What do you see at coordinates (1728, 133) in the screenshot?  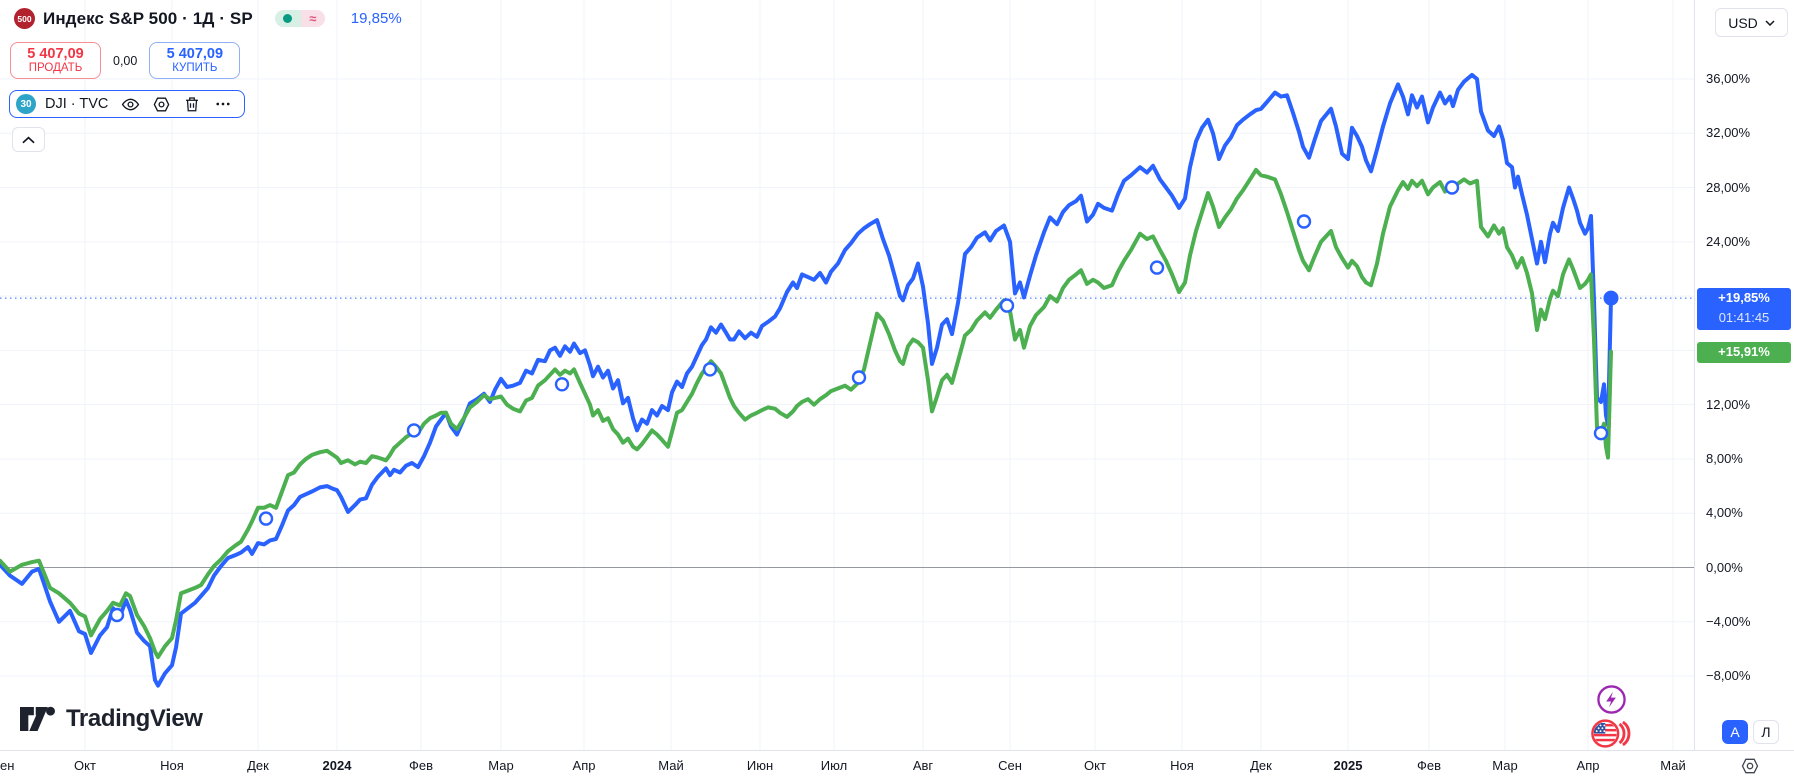 I see `price-axis-tick: 32,00%` at bounding box center [1728, 133].